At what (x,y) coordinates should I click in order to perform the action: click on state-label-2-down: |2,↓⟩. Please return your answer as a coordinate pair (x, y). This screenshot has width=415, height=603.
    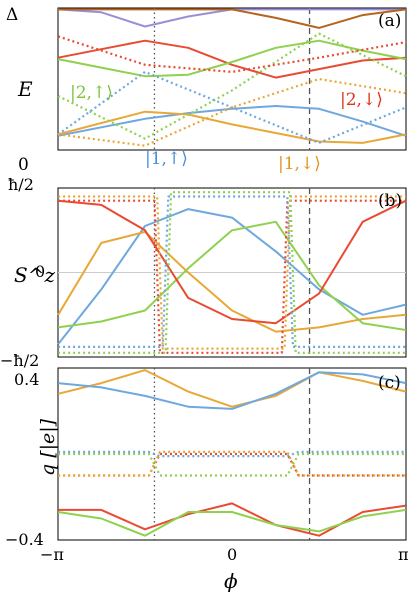
    Looking at the image, I should click on (361, 100).